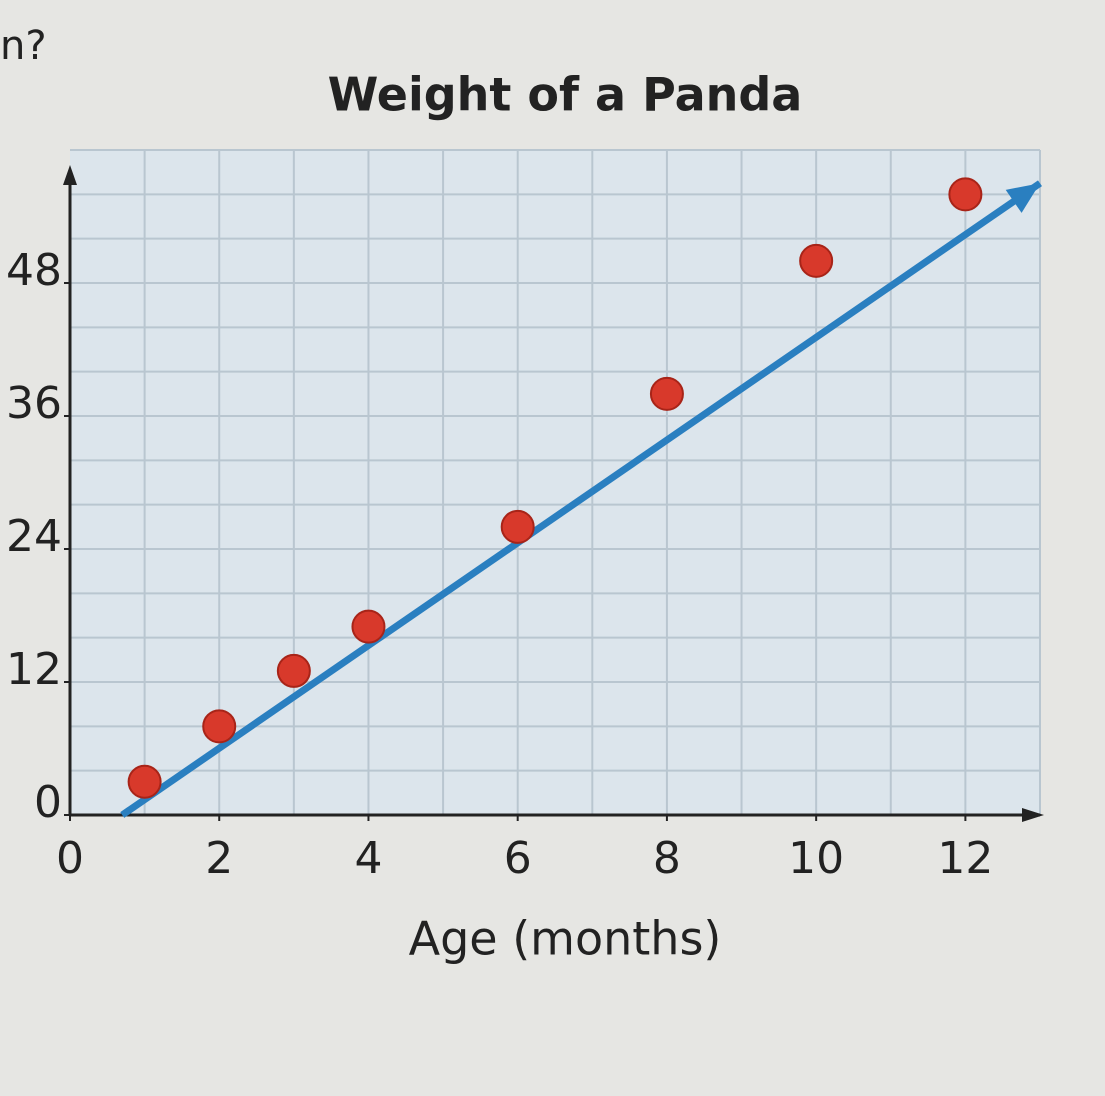 This screenshot has width=1105, height=1096. Describe the element at coordinates (34, 270) in the screenshot. I see `y-tick-label: 48` at that location.